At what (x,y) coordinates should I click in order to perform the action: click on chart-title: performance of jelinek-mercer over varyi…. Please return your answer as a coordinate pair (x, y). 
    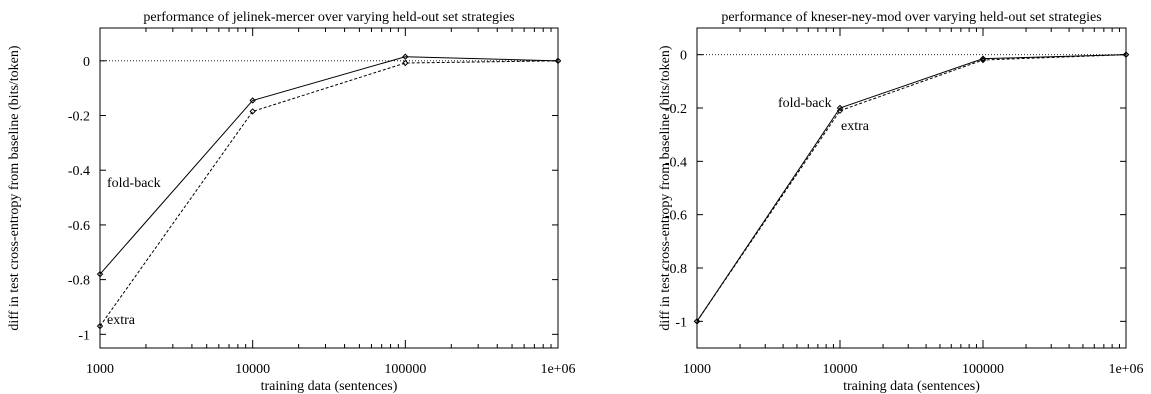
    Looking at the image, I should click on (328, 17).